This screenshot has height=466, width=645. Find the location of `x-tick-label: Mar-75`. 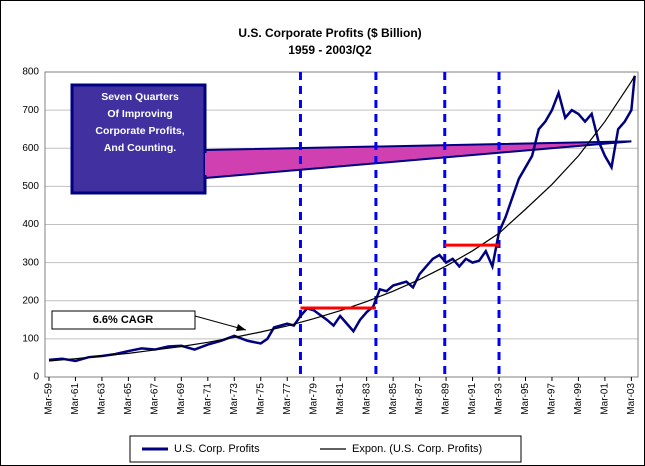

x-tick-label: Mar-75 is located at coordinates (260, 399).